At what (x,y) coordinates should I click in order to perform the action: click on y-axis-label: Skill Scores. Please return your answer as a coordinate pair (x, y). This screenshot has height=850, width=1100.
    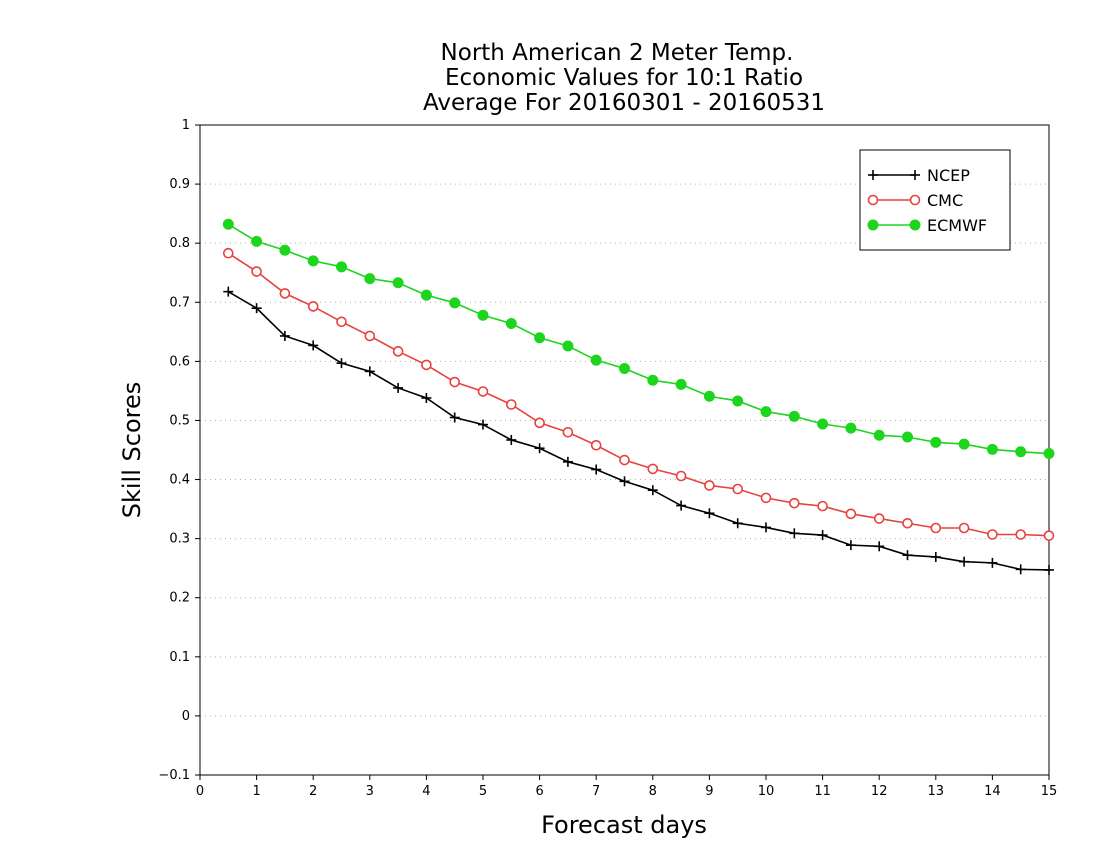
    Looking at the image, I should click on (132, 450).